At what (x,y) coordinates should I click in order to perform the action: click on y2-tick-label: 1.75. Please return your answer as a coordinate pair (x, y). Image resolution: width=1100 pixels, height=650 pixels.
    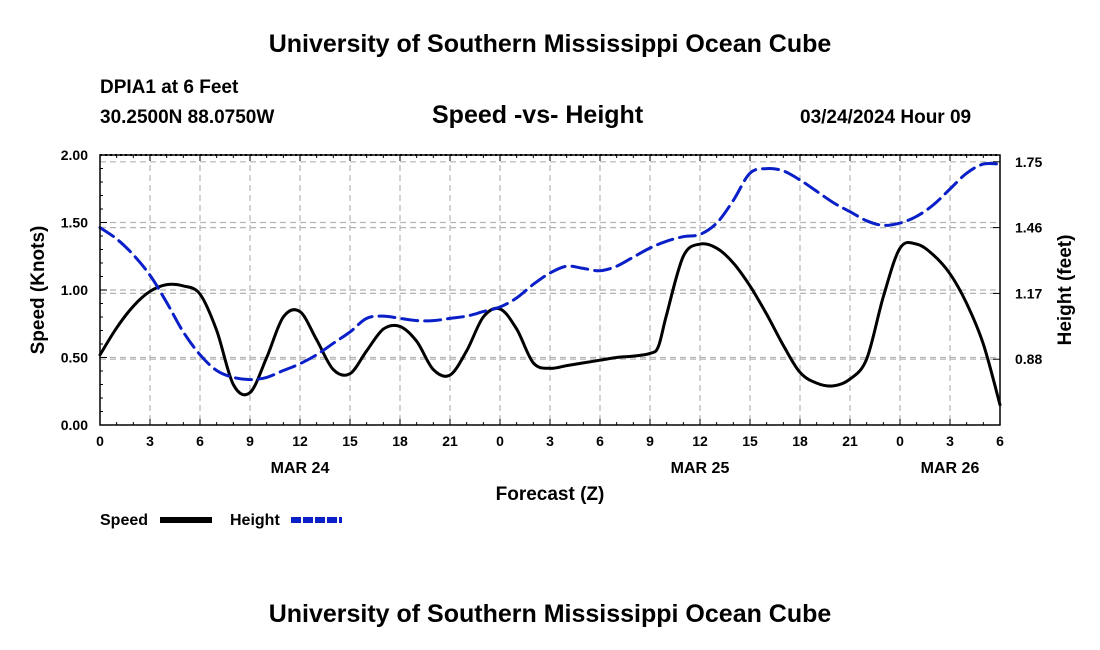
    Looking at the image, I should click on (1028, 162).